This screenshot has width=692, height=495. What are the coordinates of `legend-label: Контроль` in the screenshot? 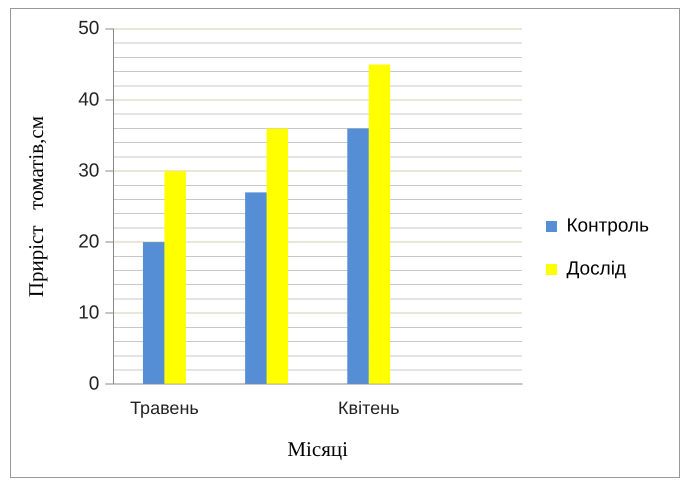 It's located at (608, 226).